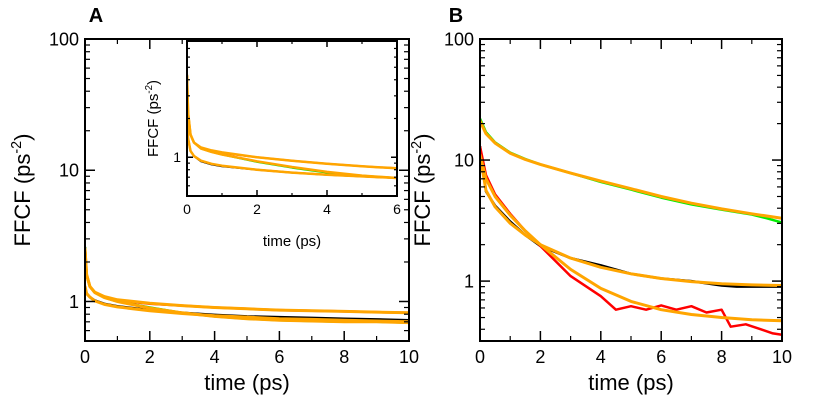 The width and height of the screenshot is (817, 400). What do you see at coordinates (456, 16) in the screenshot?
I see `panel-label: B` at bounding box center [456, 16].